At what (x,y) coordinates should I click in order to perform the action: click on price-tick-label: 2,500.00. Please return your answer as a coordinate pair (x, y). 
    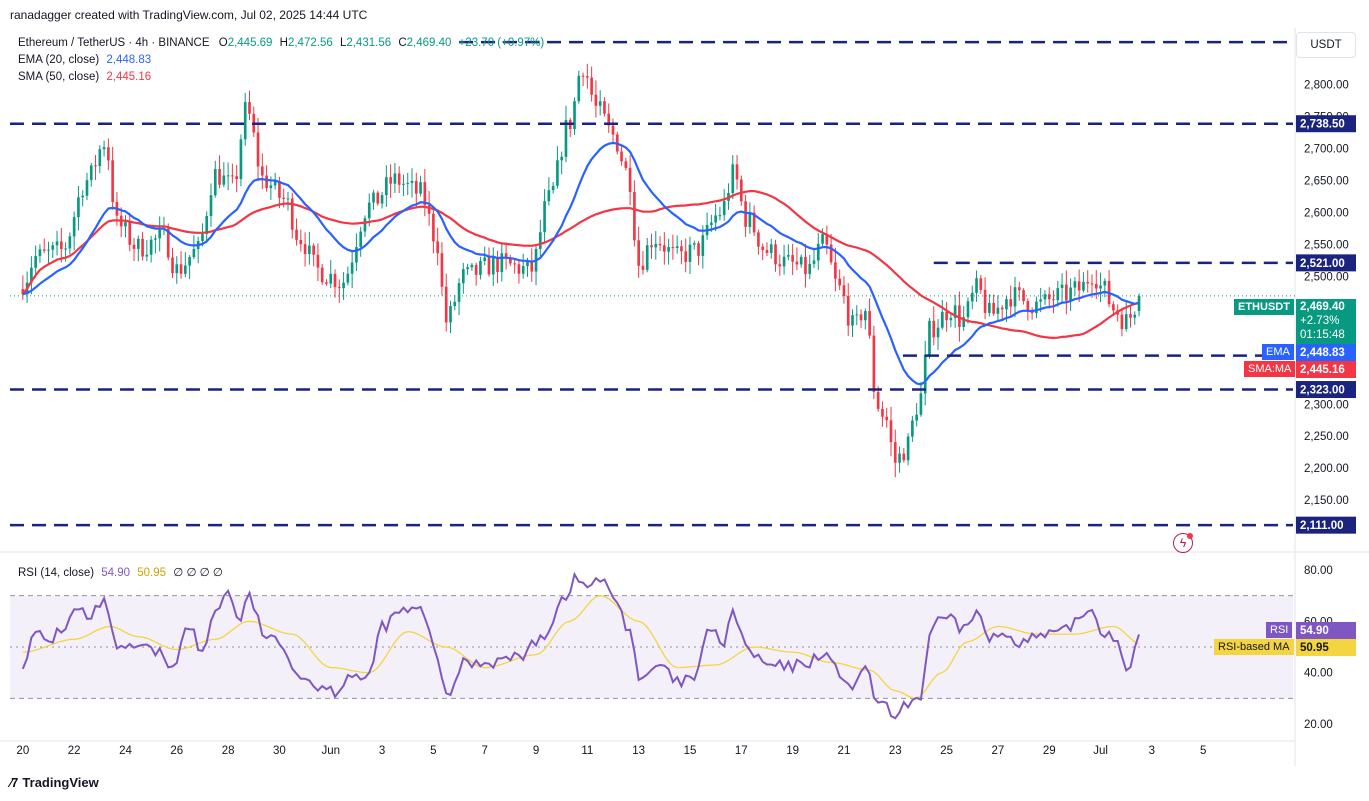
    Looking at the image, I should click on (1326, 277).